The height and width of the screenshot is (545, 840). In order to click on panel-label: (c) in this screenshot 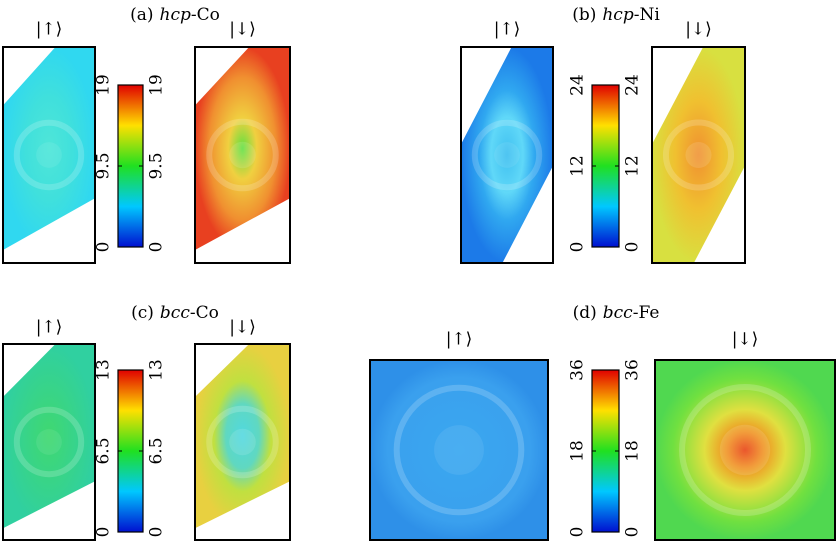, I will do `click(142, 313)`.